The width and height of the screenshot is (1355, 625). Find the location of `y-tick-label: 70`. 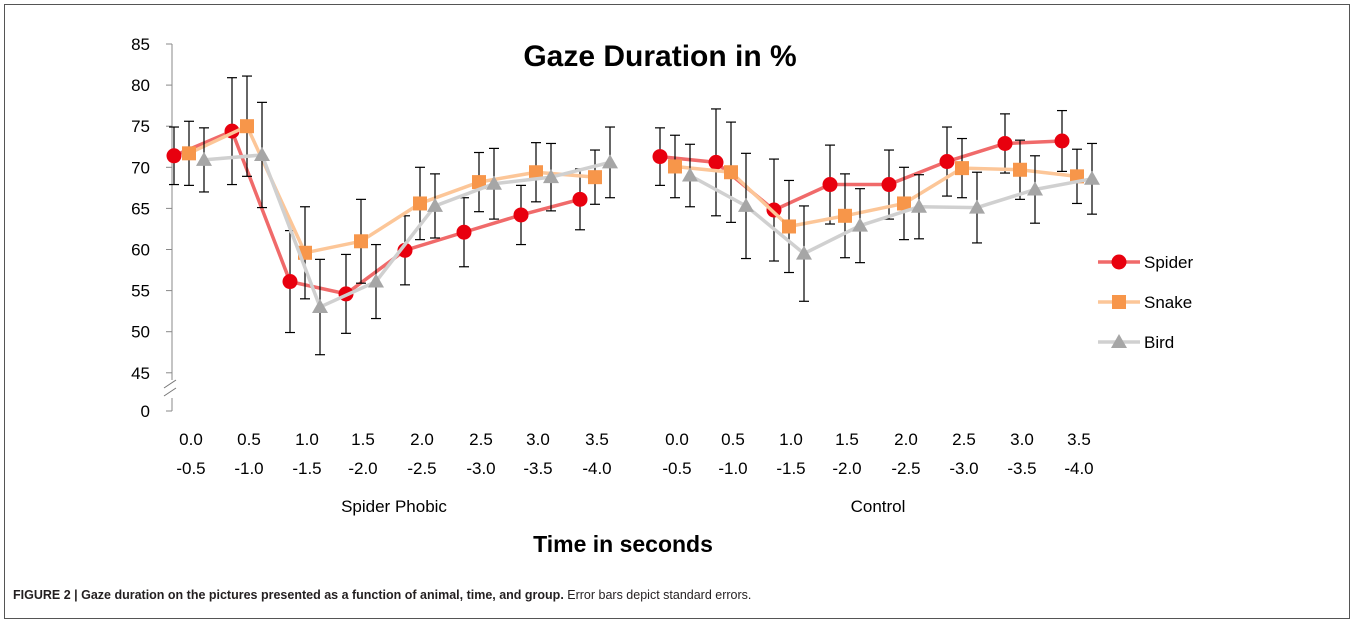

y-tick-label: 70 is located at coordinates (140, 167).